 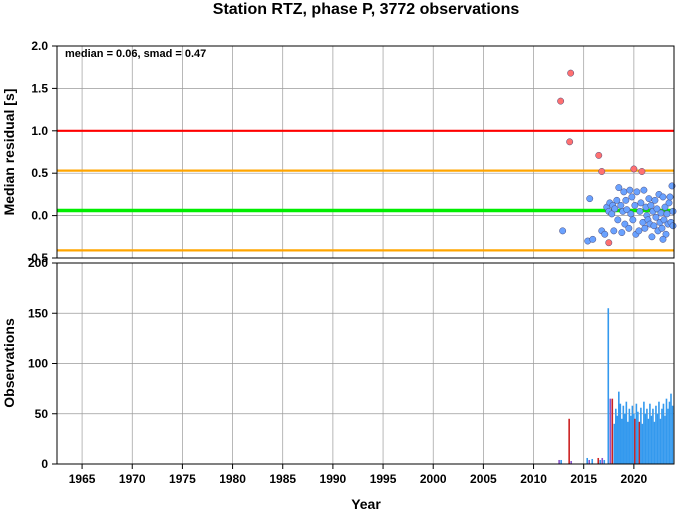 I want to click on x-tick-label: 2020, so click(x=634, y=479).